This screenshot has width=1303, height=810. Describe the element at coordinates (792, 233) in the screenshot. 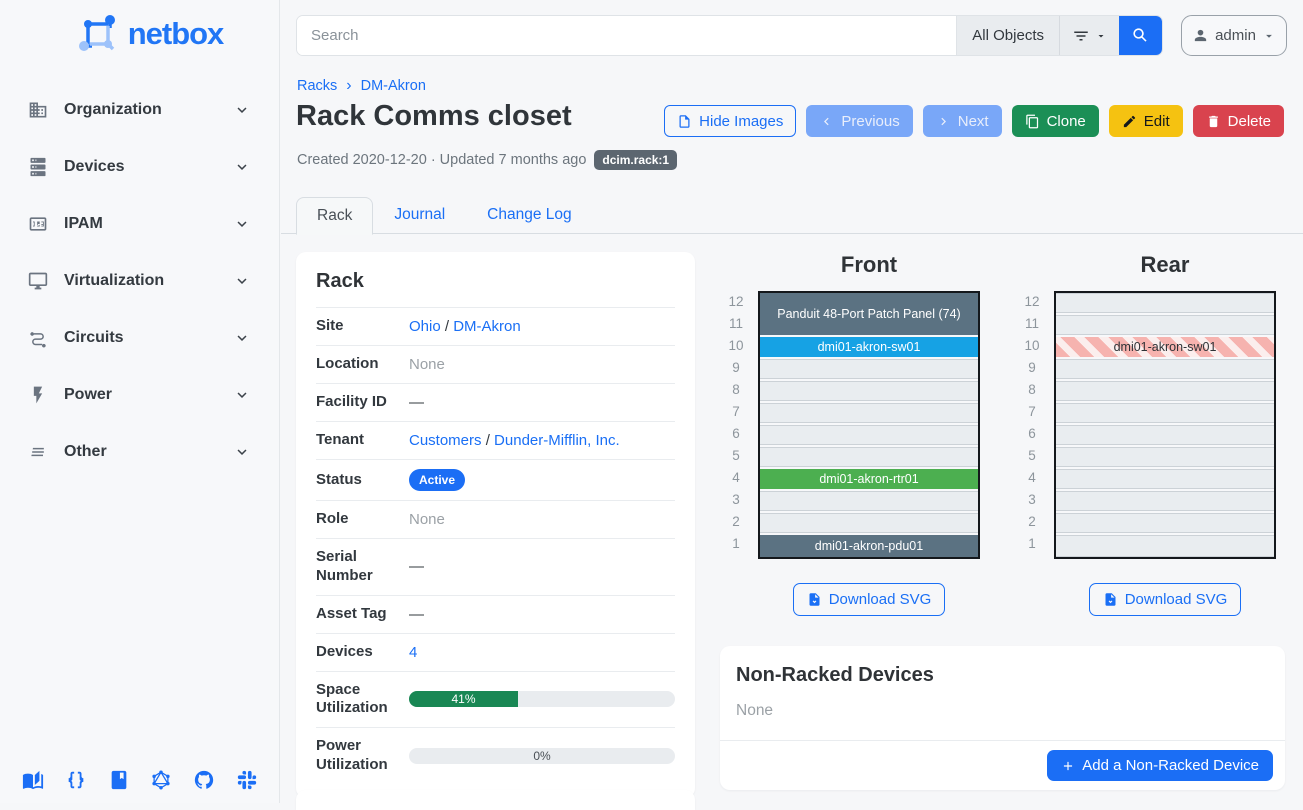

I see `tabs-divider` at that location.